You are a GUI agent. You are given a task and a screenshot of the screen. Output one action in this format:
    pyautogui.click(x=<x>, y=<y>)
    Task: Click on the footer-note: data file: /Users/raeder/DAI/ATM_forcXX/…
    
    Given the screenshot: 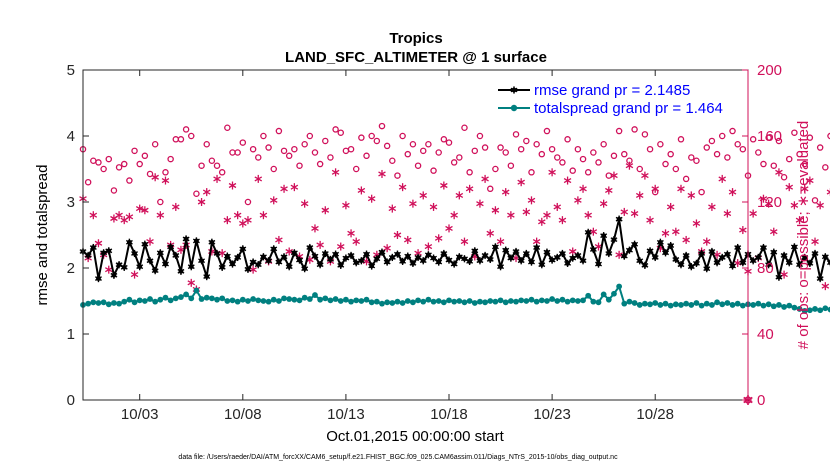 What is the action you would take?
    pyautogui.click(x=398, y=457)
    